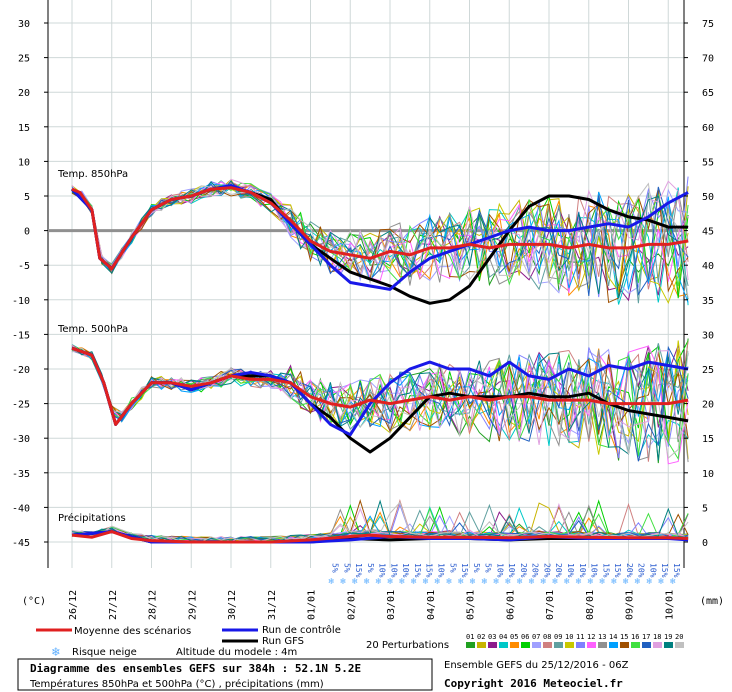  I want to click on perturbation-20-precip-line, so click(380, 522).